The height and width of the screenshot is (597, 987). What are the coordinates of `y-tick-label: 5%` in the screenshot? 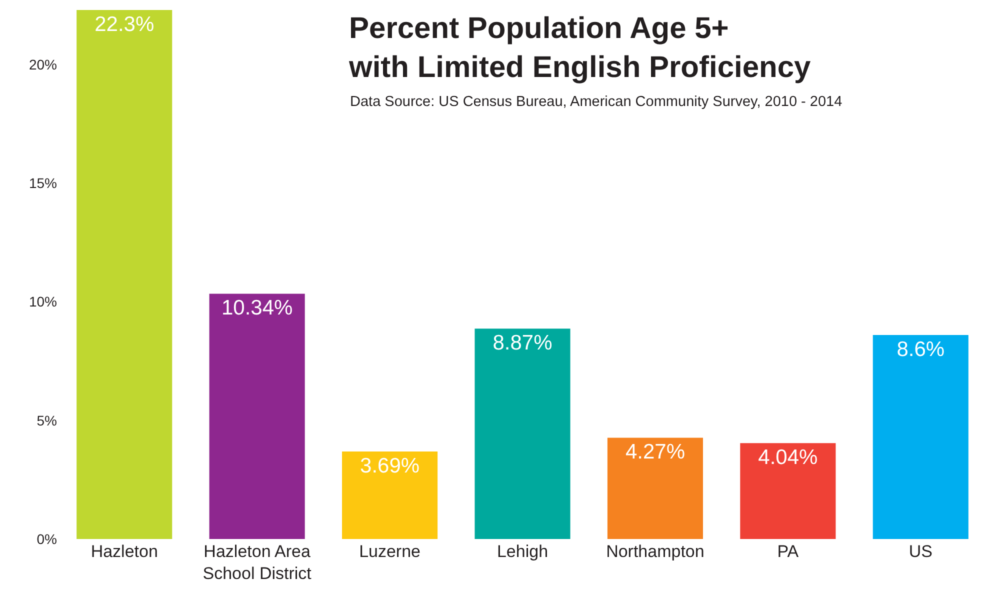 It's located at (46, 420).